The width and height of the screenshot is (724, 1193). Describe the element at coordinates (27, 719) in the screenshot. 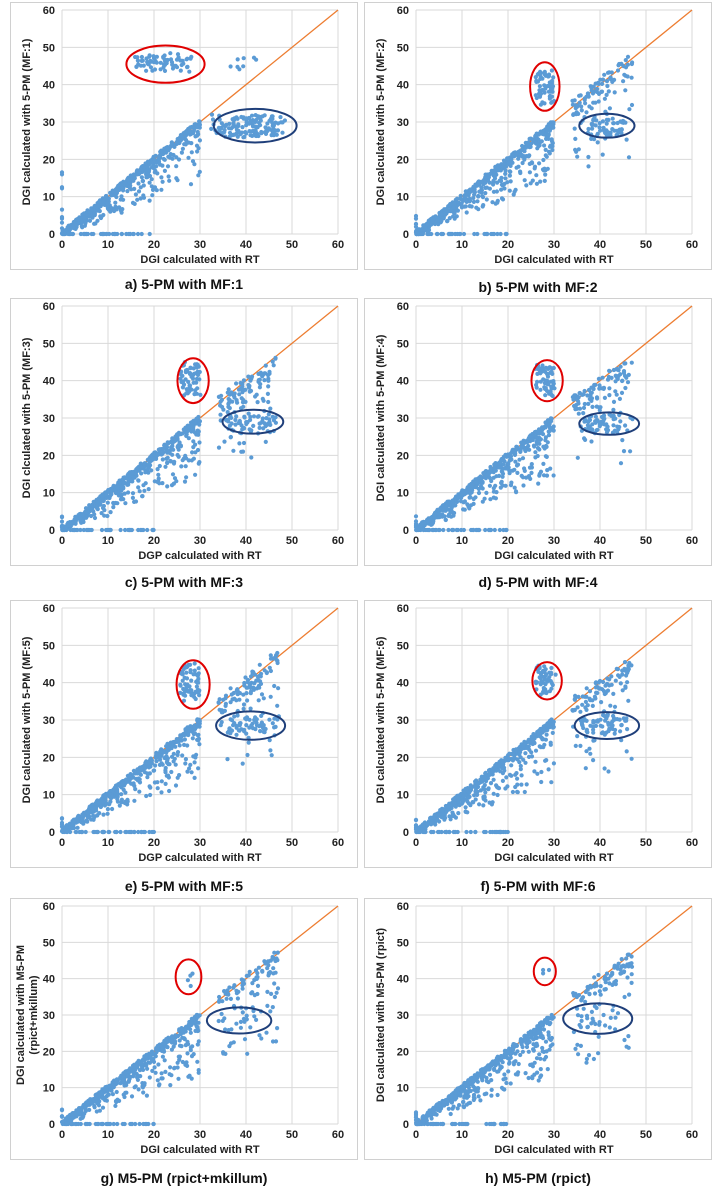

I see `y-axis-label: DGI calculated with 5-PM (MF:5)` at that location.